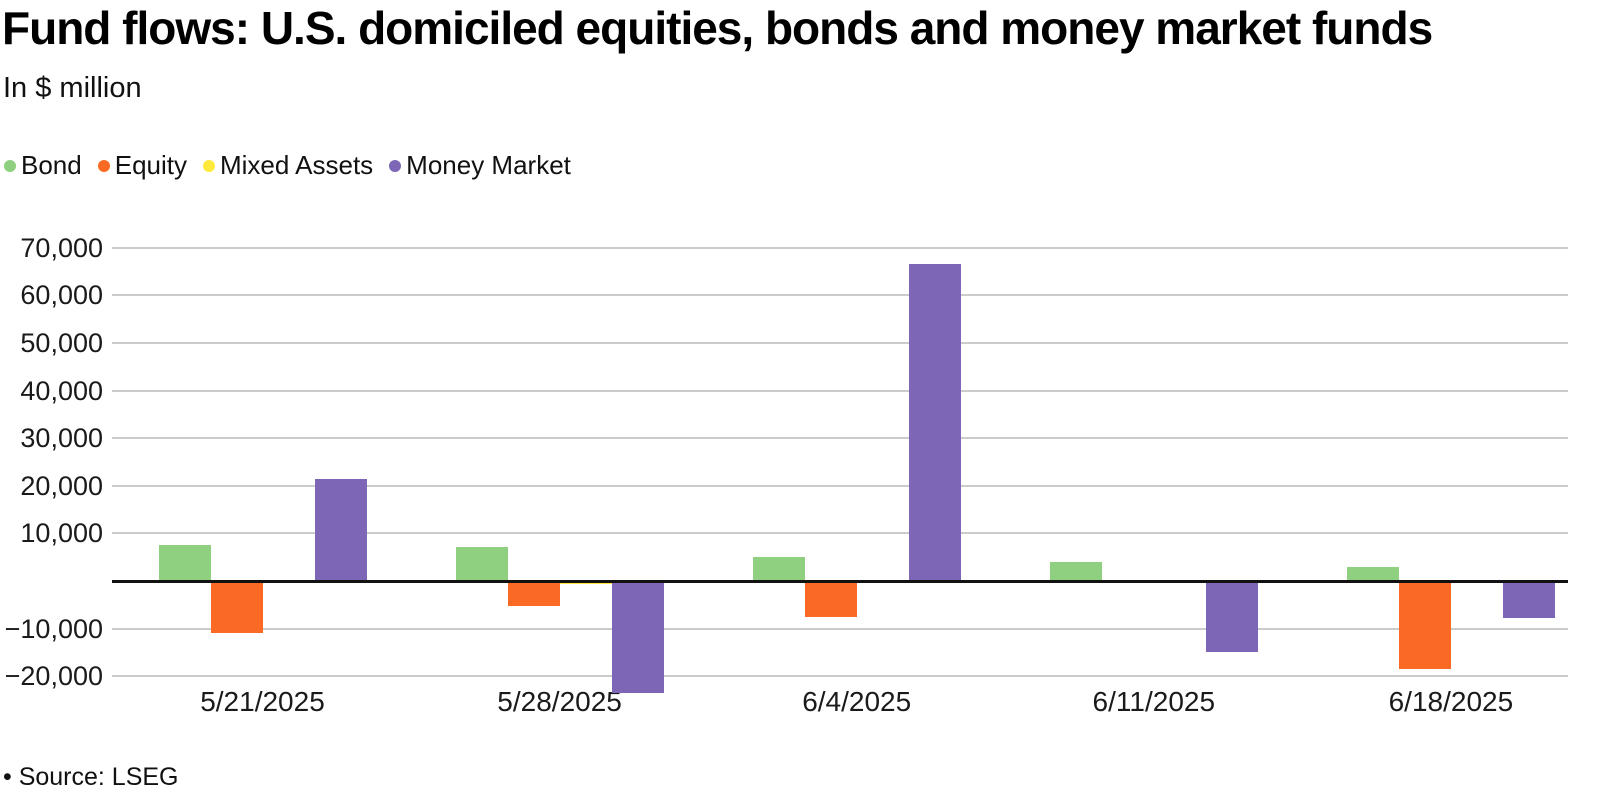  I want to click on legend-label: Money Market, so click(488, 165).